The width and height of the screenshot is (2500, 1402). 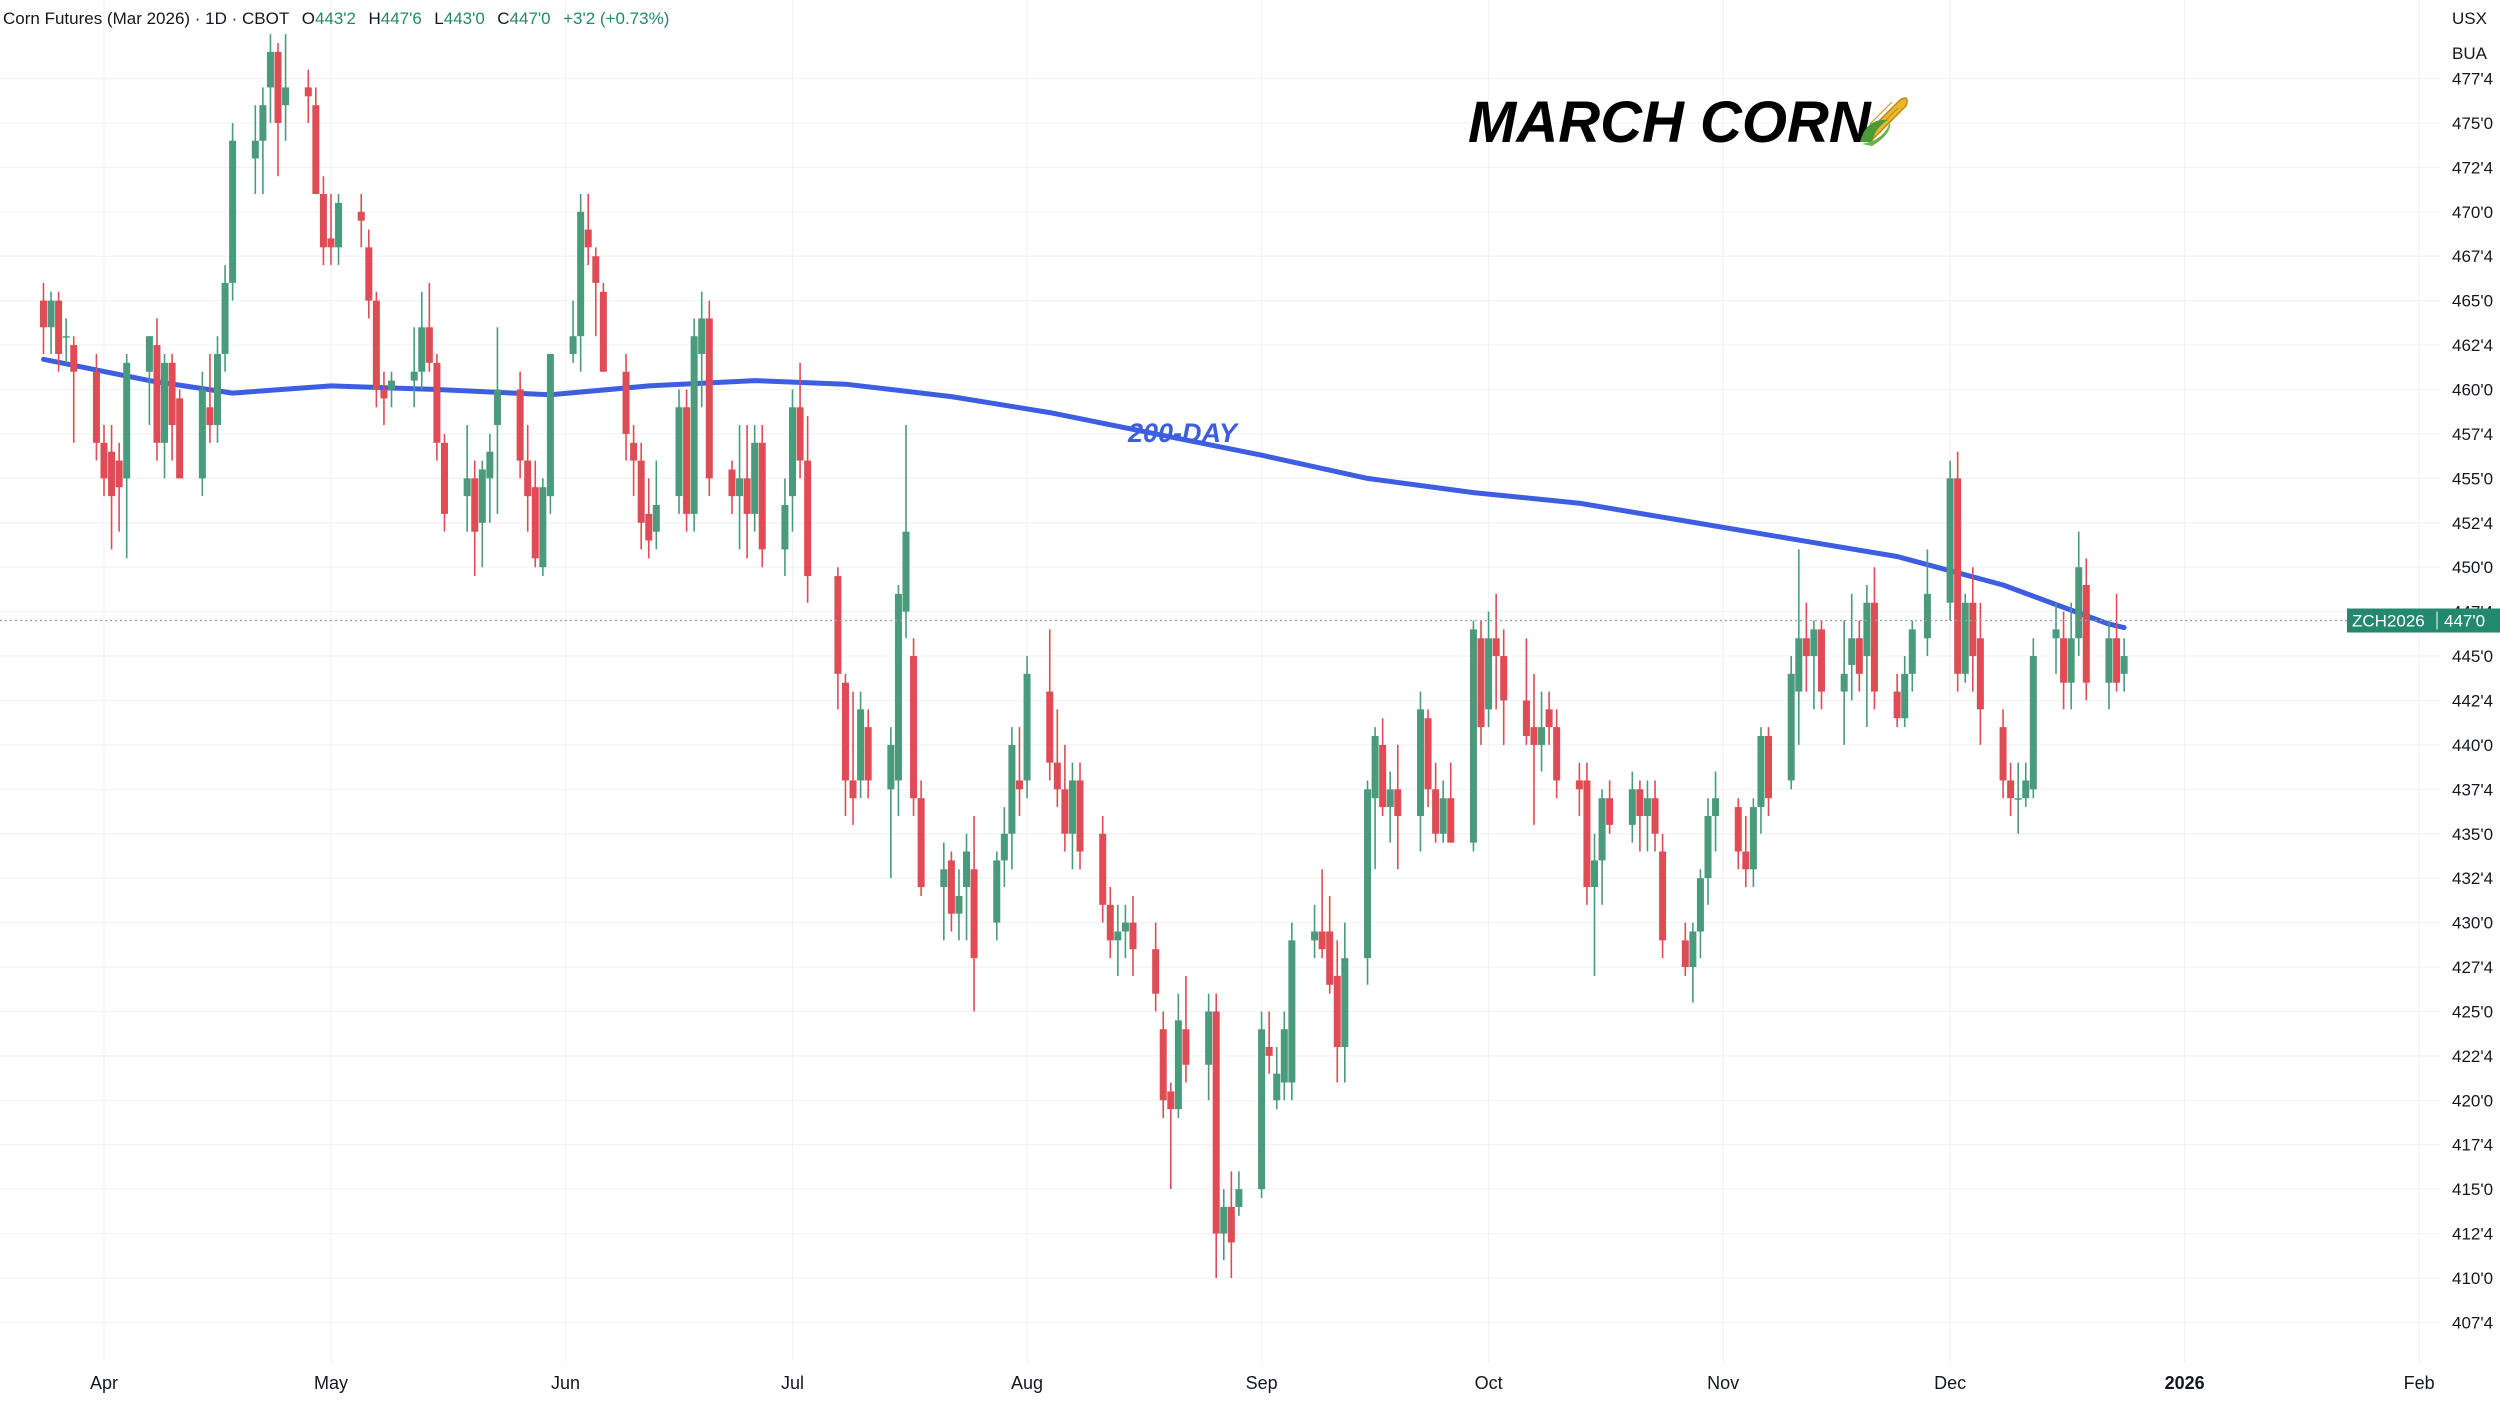 What do you see at coordinates (401, 18) in the screenshot?
I see `high-value: 447'6` at bounding box center [401, 18].